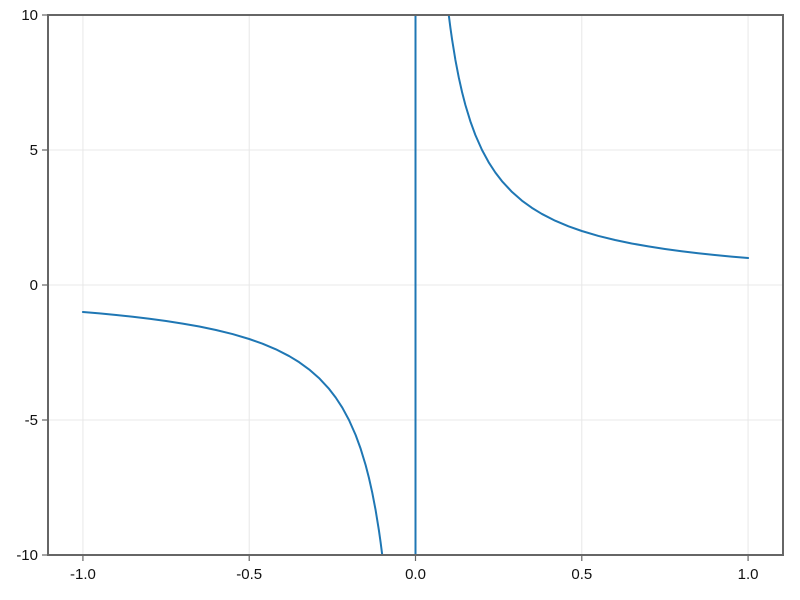 The image size is (800, 600). What do you see at coordinates (31, 420) in the screenshot?
I see `y-tick-label: -5` at bounding box center [31, 420].